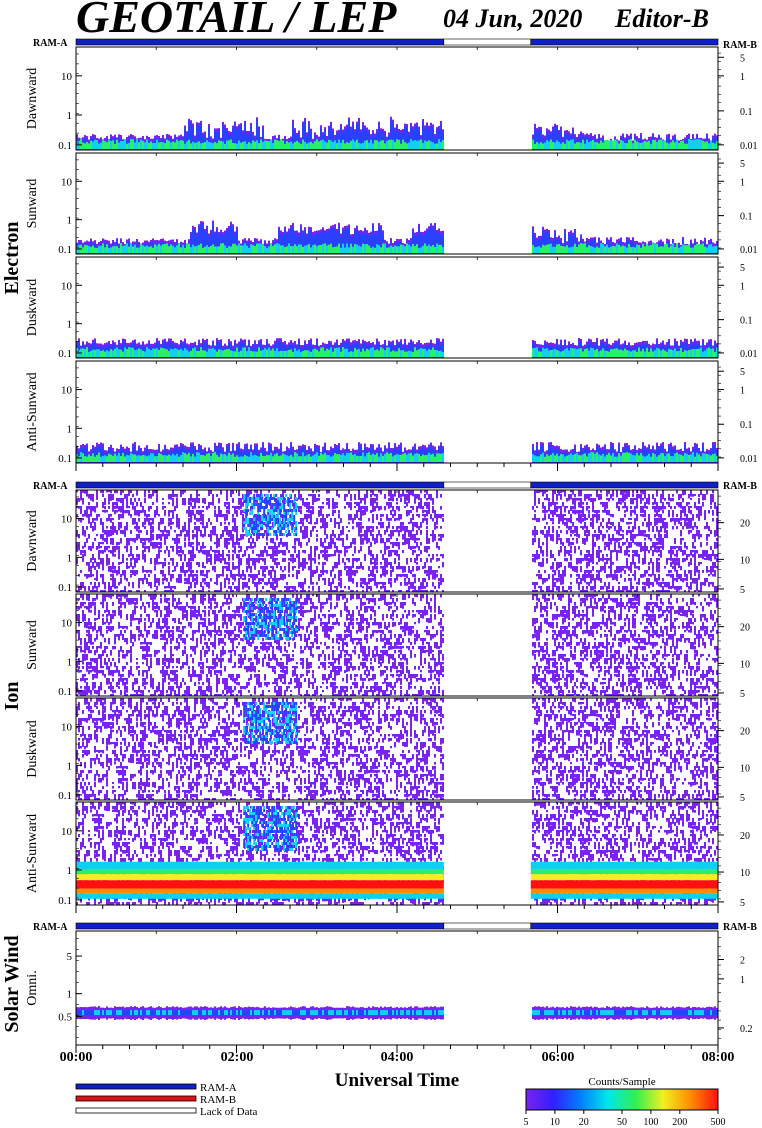 This screenshot has width=762, height=1128. What do you see at coordinates (749, 250) in the screenshot?
I see `right-tick-label: 0.01` at bounding box center [749, 250].